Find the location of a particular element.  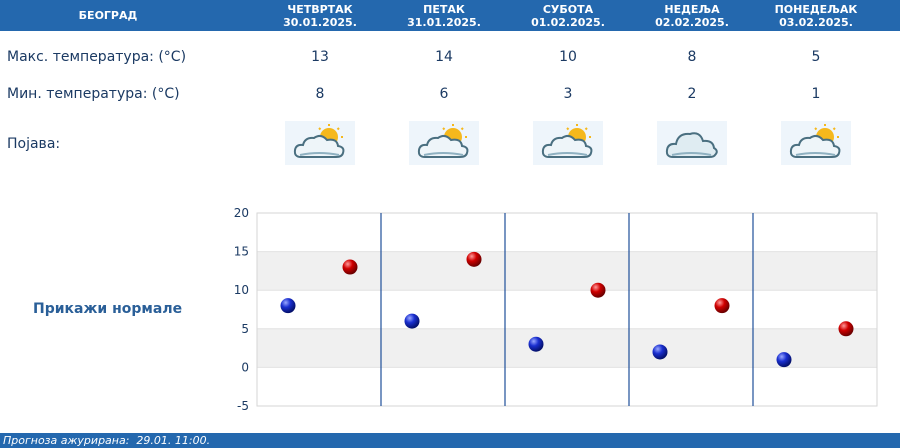

day-name: НЕДЕЉА is located at coordinates (692, 9).